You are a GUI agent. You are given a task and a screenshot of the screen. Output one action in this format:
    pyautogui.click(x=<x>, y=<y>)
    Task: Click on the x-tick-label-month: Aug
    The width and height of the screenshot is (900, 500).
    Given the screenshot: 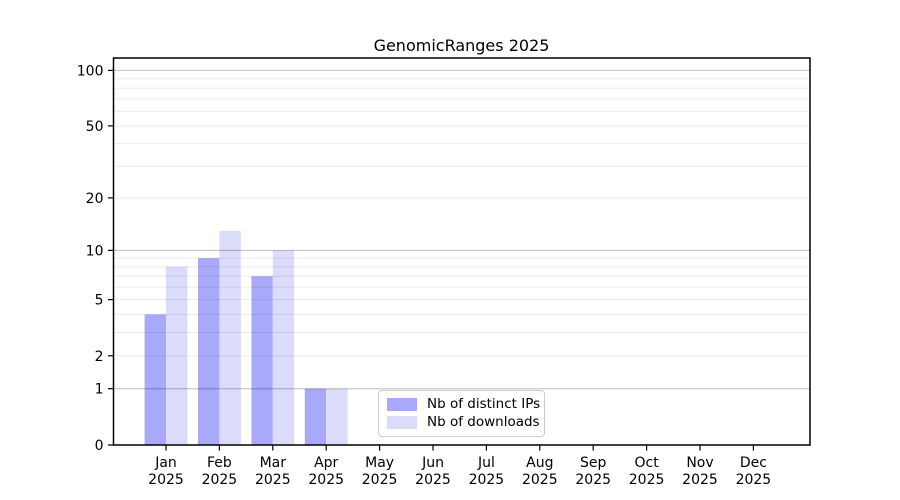 What is the action you would take?
    pyautogui.click(x=539, y=463)
    